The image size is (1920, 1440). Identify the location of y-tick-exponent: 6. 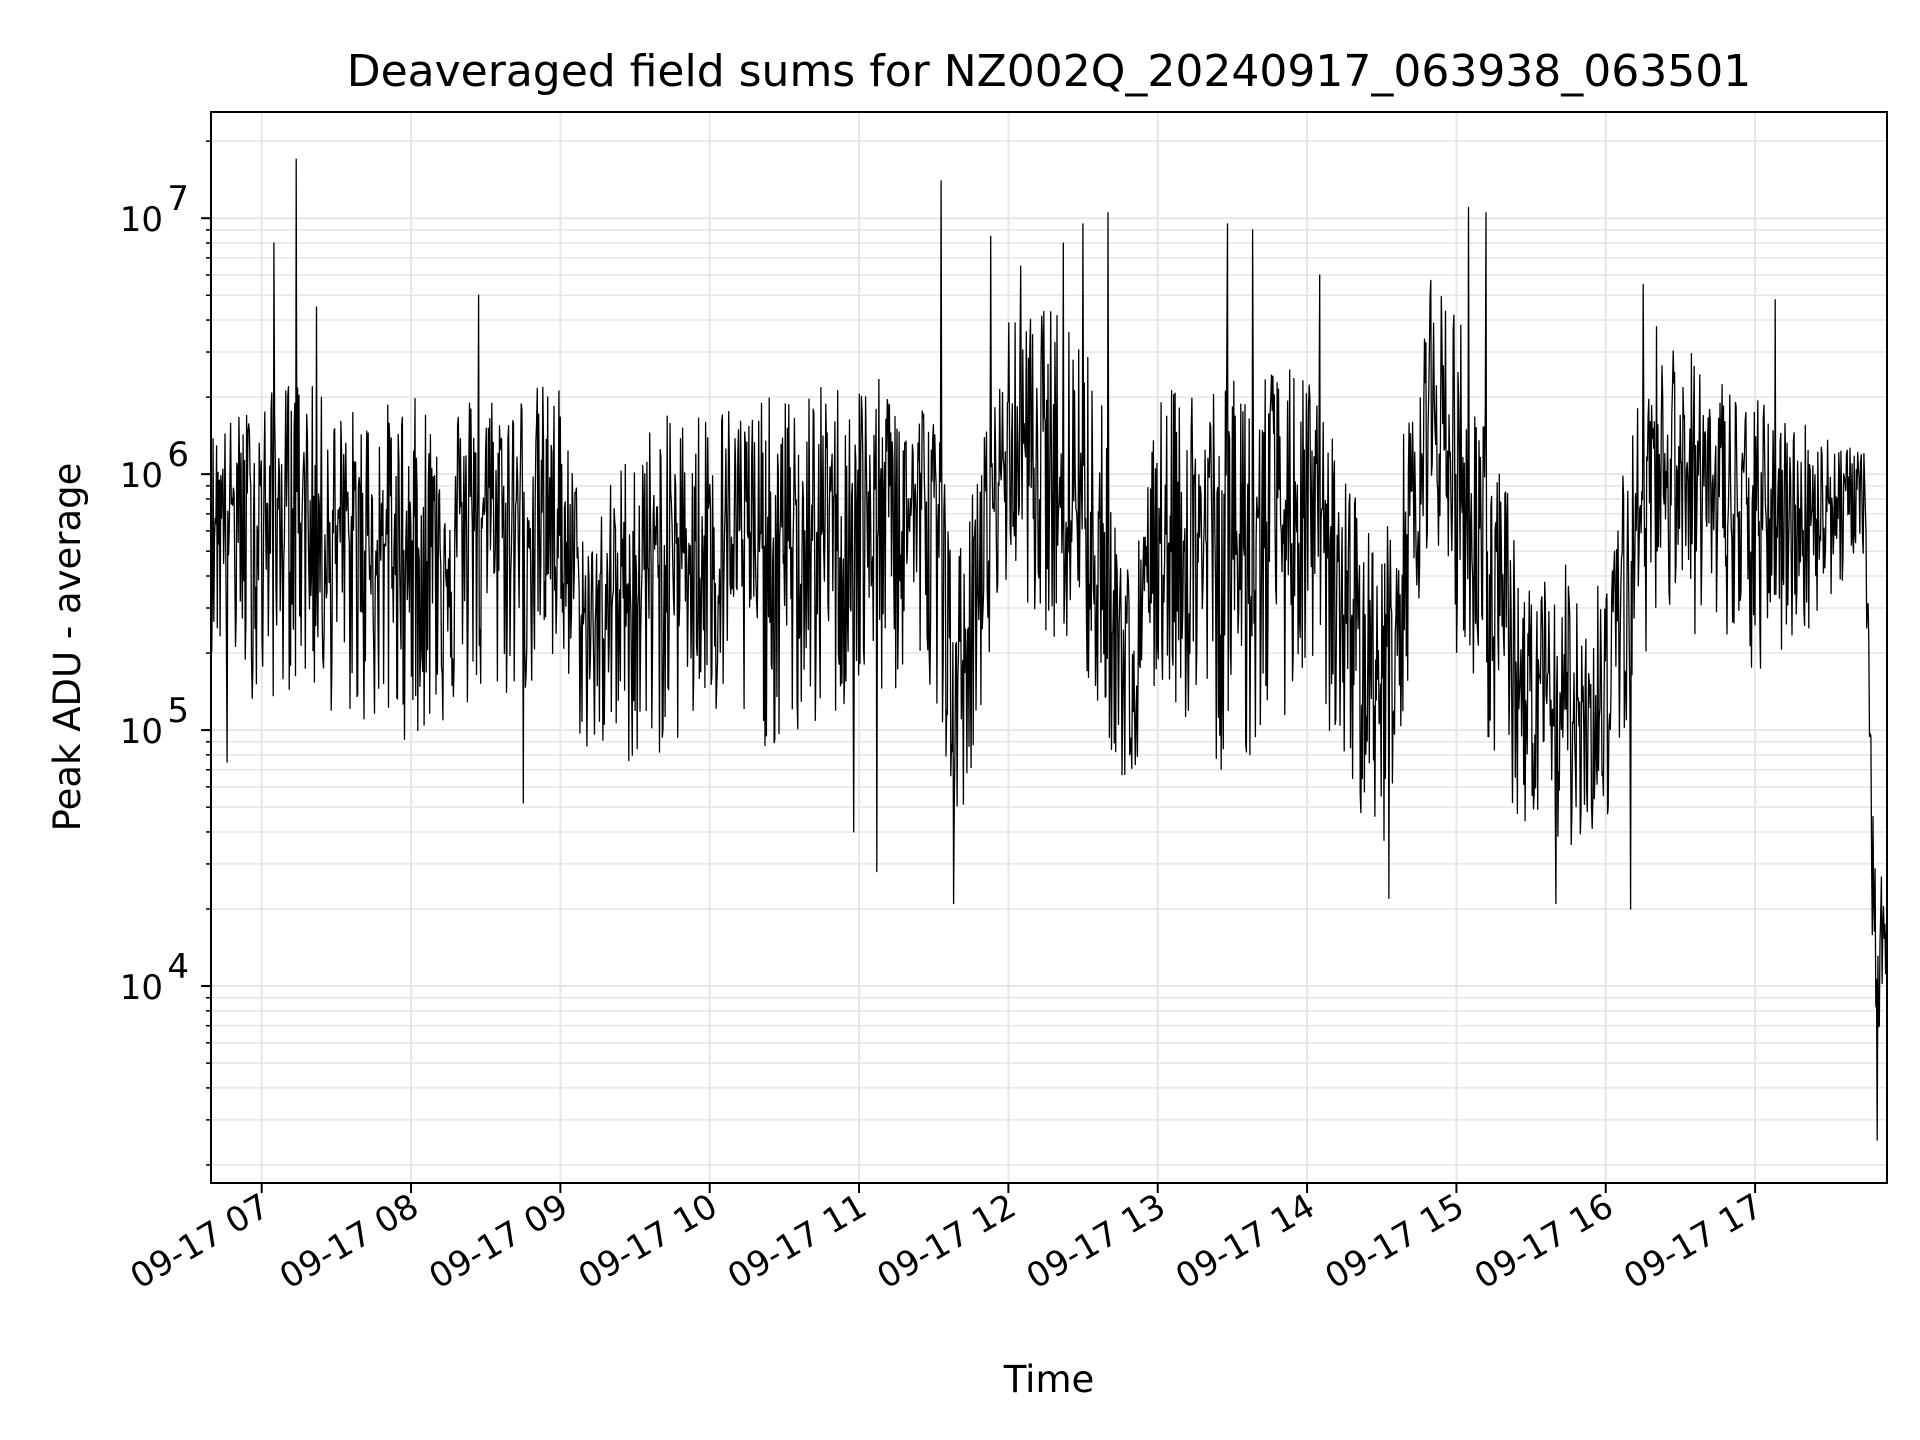
(178, 455).